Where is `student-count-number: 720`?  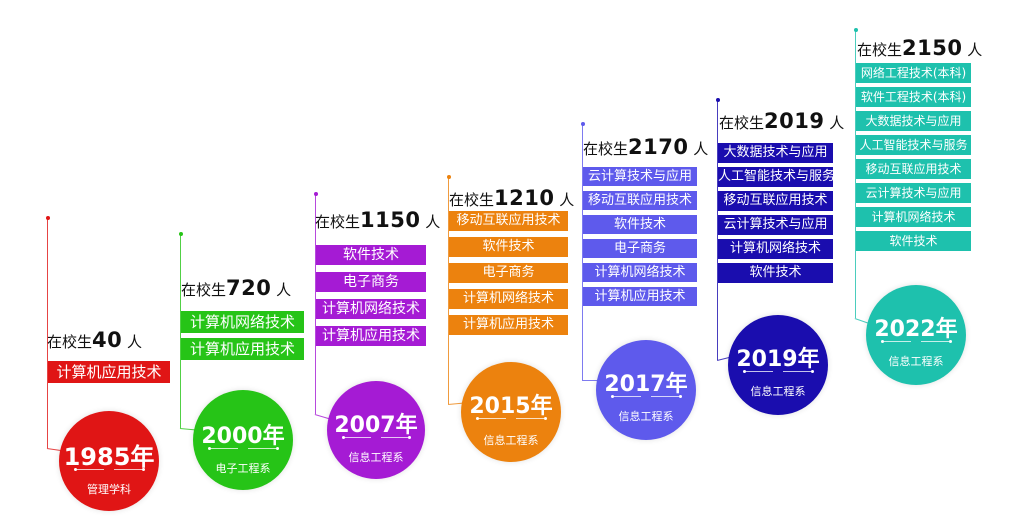 student-count-number: 720 is located at coordinates (249, 288).